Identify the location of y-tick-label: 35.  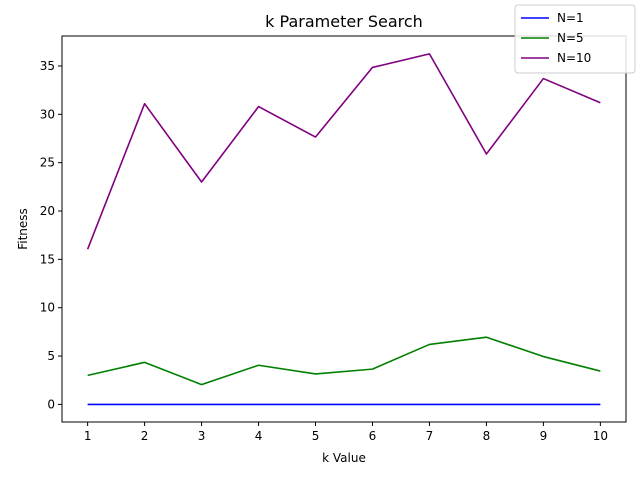
(47, 66).